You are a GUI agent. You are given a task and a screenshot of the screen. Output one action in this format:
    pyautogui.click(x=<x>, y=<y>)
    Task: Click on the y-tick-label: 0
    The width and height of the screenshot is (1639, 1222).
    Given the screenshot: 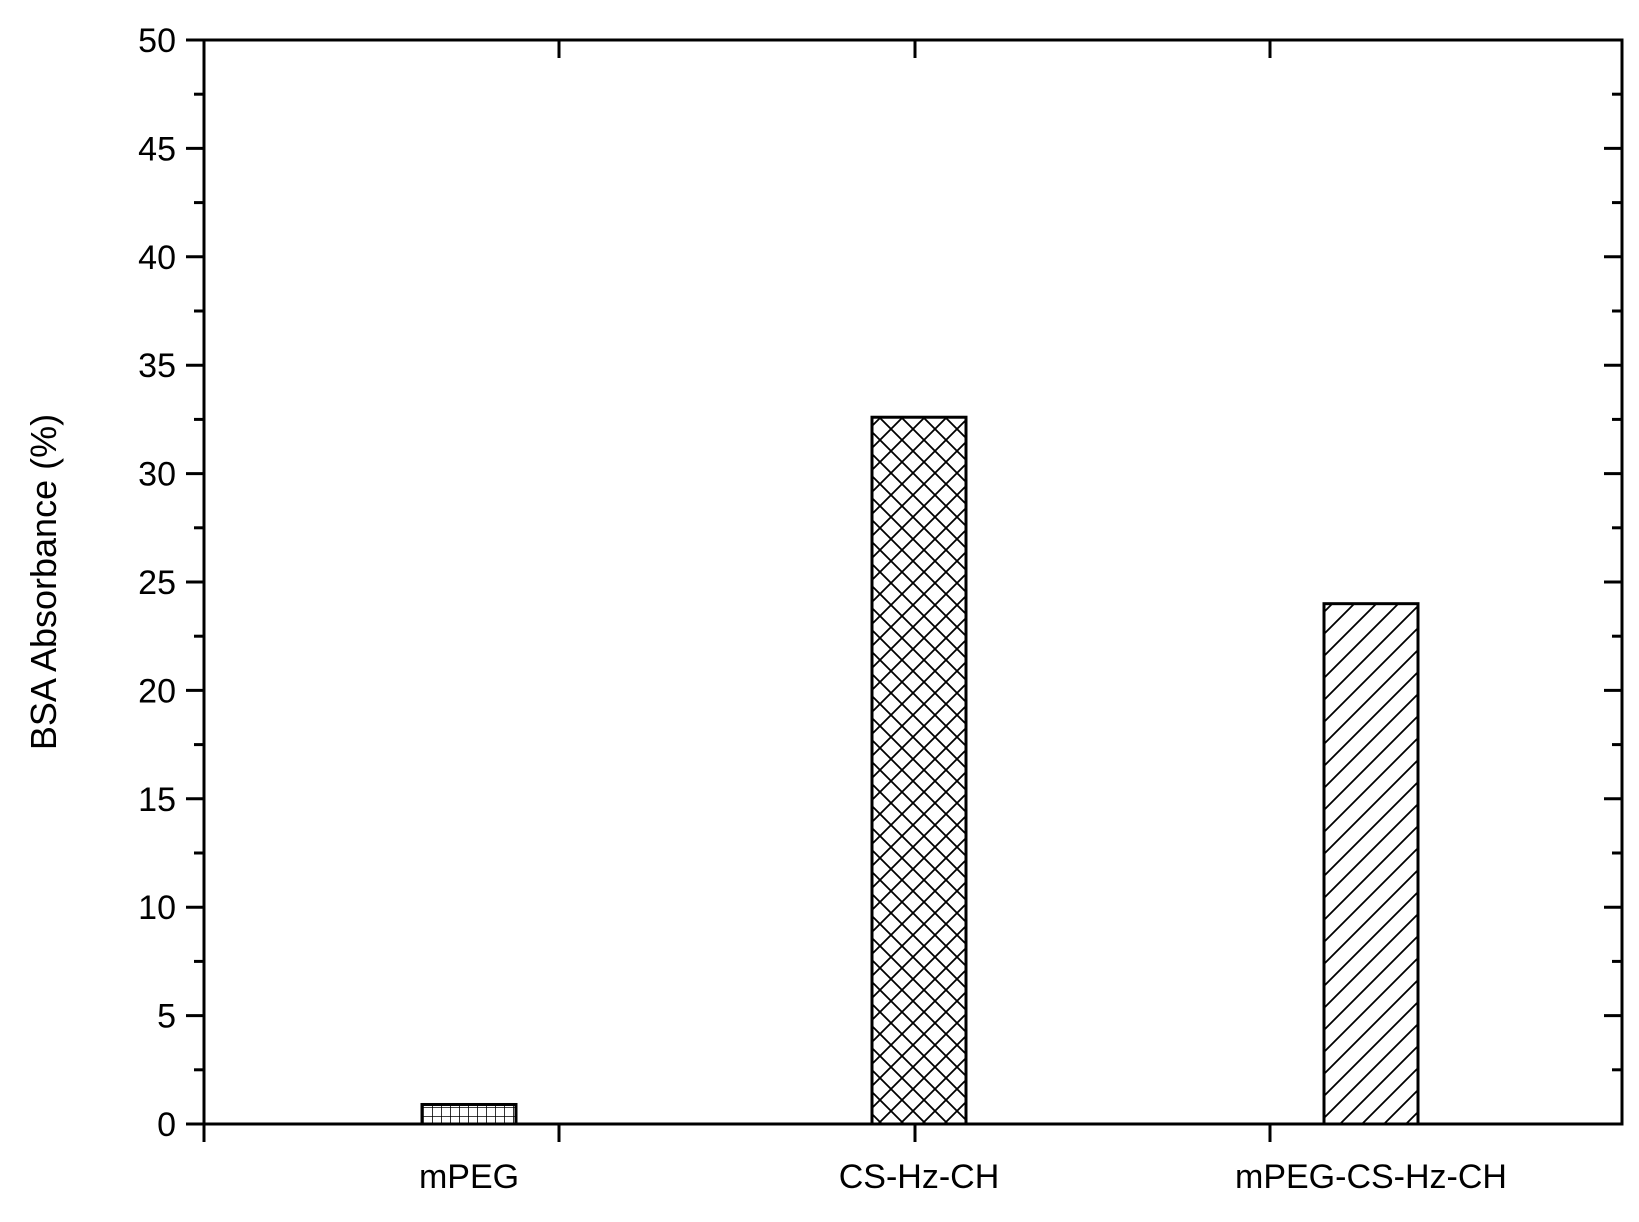 What is the action you would take?
    pyautogui.click(x=166, y=1125)
    